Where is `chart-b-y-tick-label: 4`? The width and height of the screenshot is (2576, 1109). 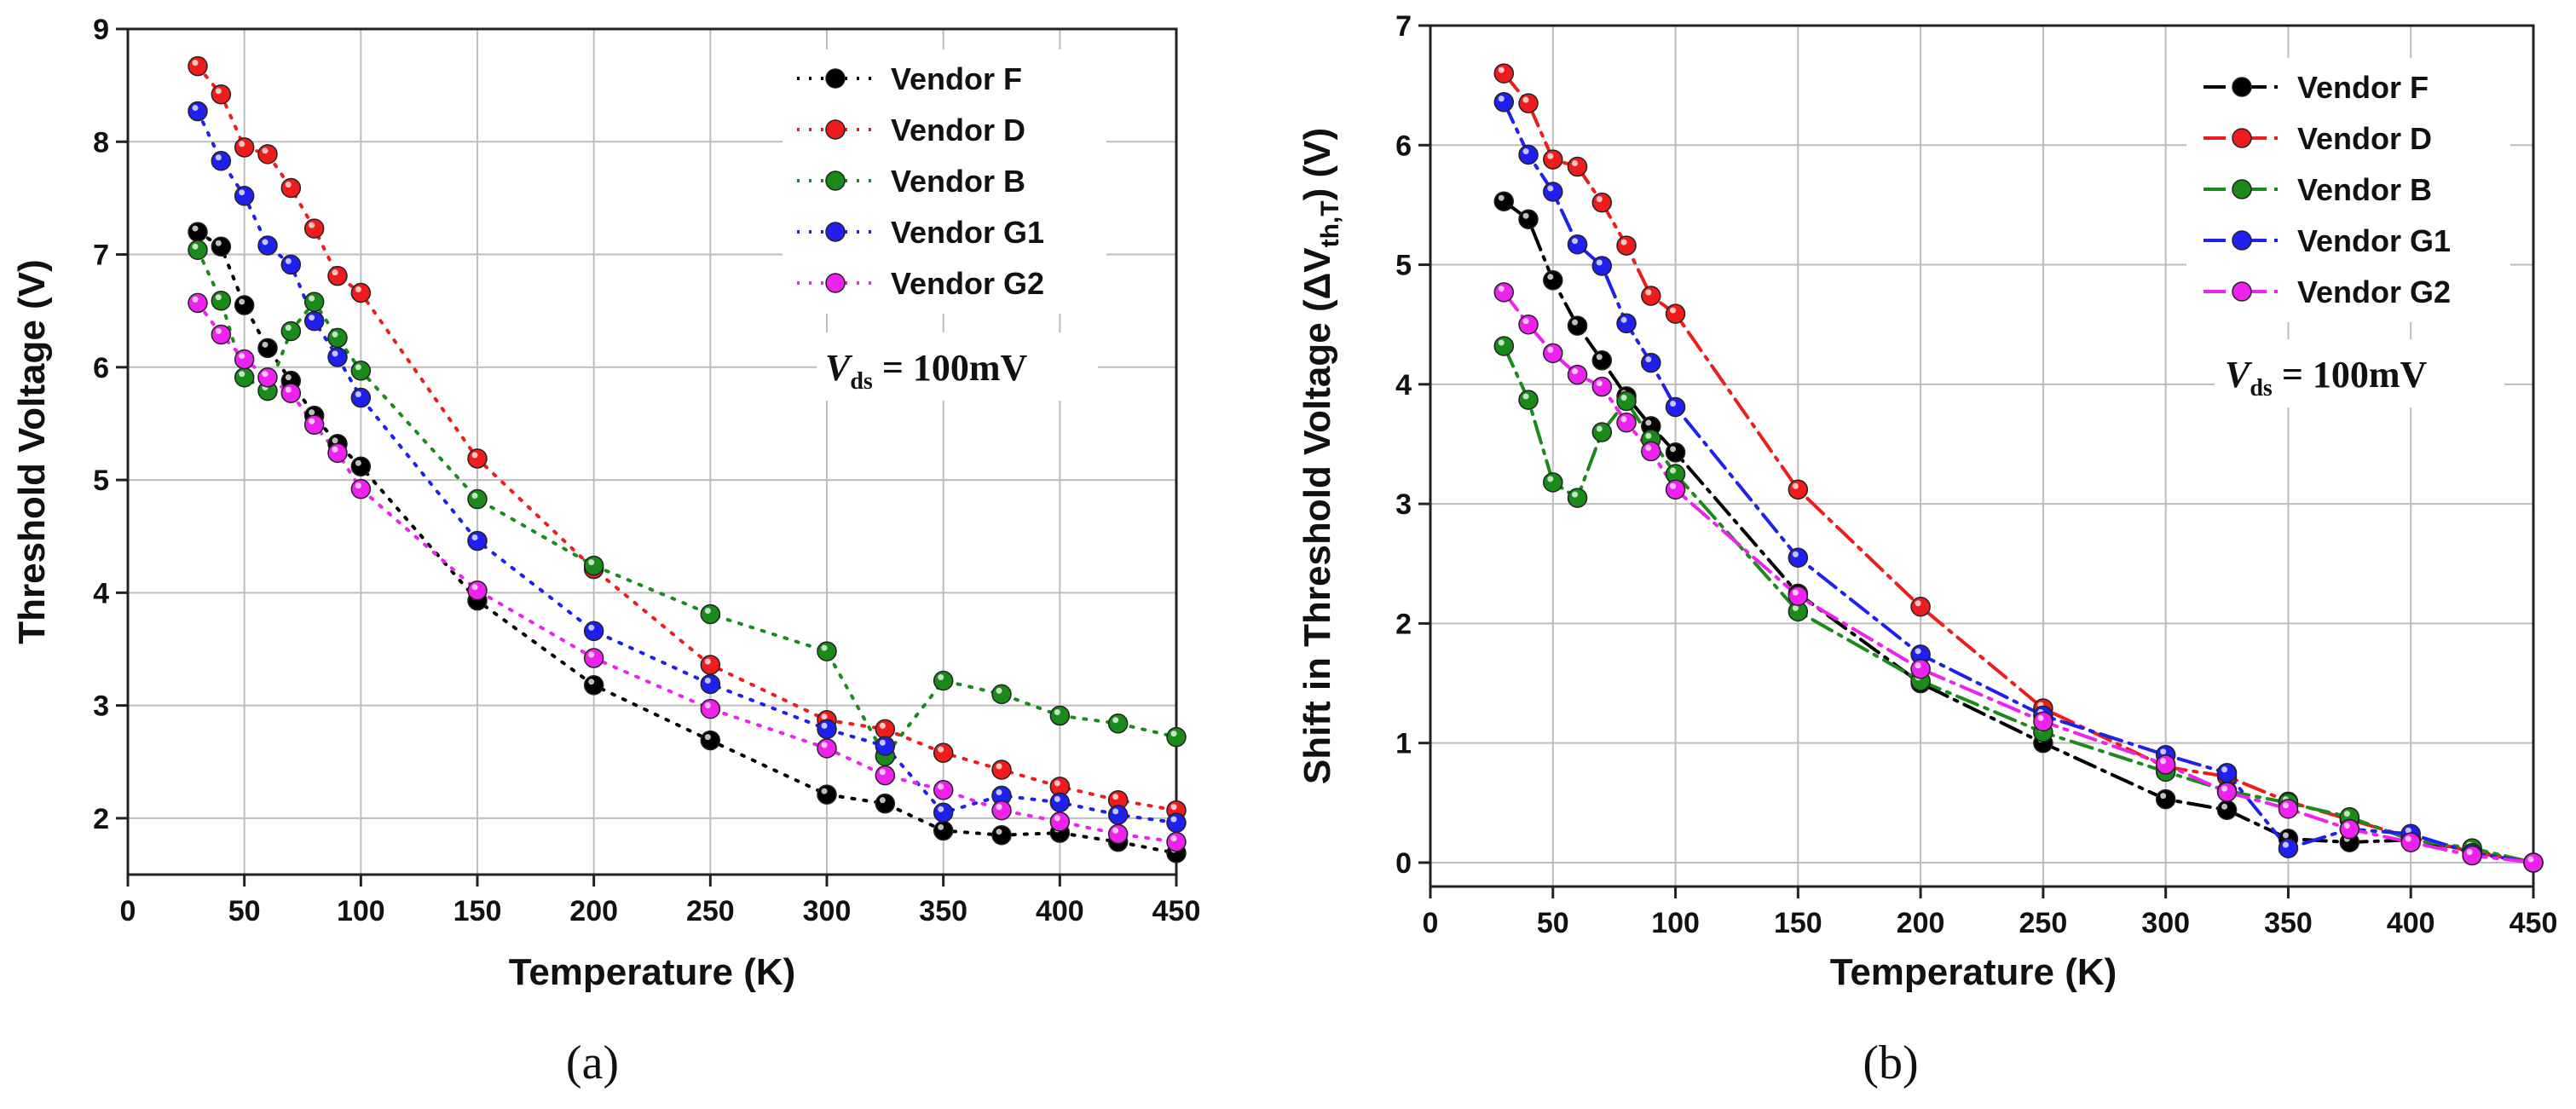 chart-b-y-tick-label: 4 is located at coordinates (1403, 385).